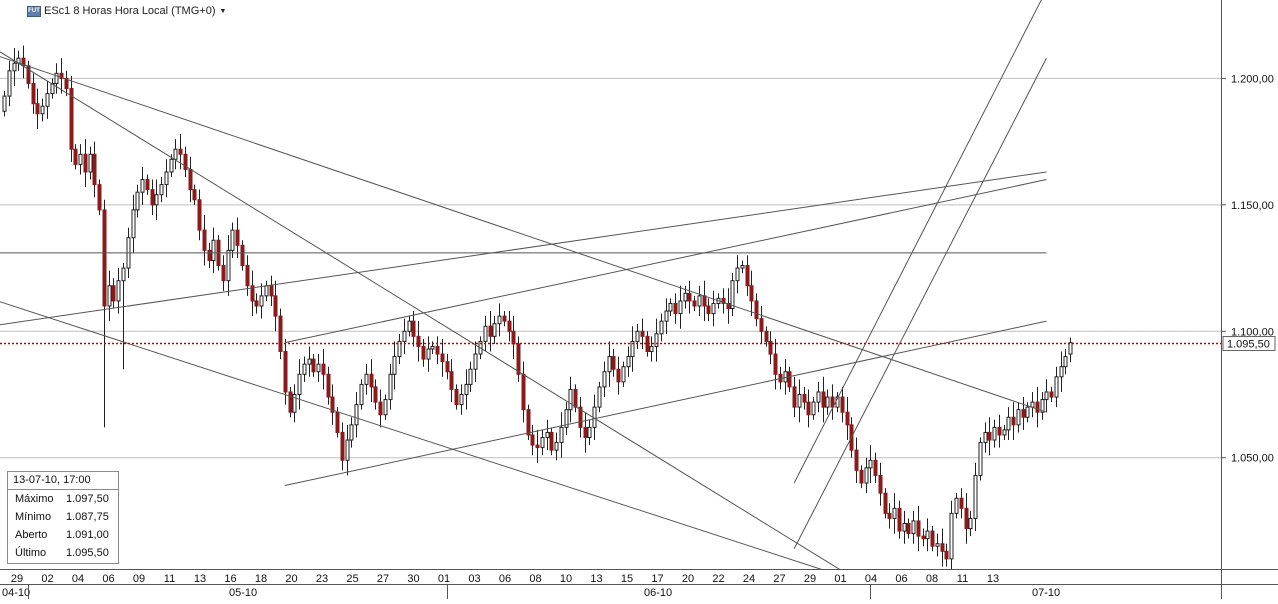 This screenshot has height=604, width=1278. What do you see at coordinates (128, 11) in the screenshot?
I see `chart-title: FUT ESc1 8 Horas Hora Local (TMG+0) ▼` at bounding box center [128, 11].